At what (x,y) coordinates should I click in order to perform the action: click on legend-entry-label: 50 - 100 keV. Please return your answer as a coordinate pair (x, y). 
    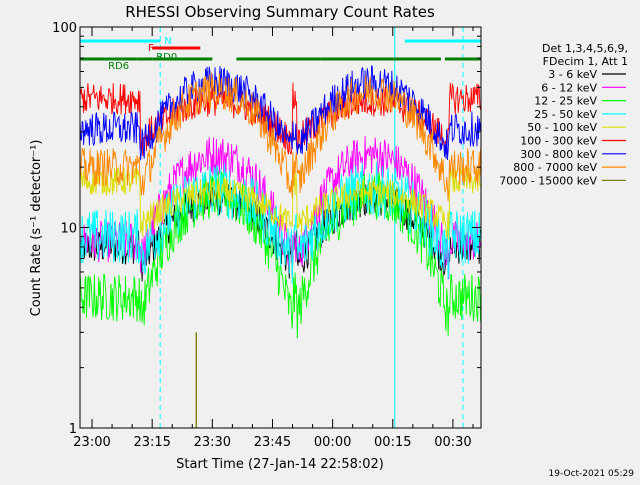
    Looking at the image, I should click on (562, 127).